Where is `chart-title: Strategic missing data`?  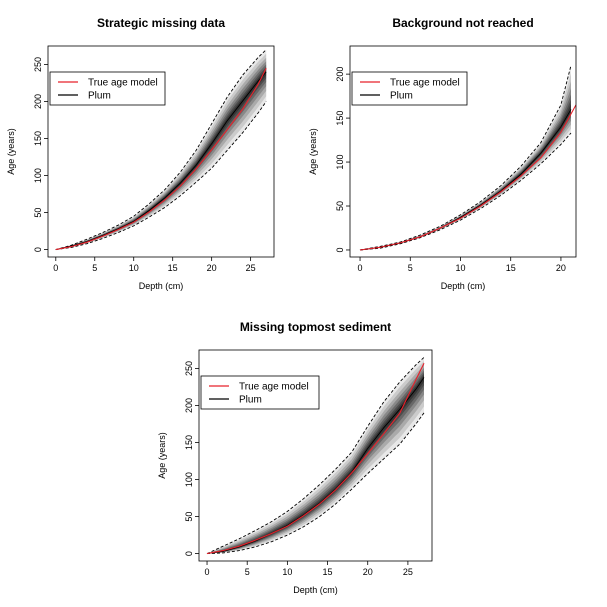 chart-title: Strategic missing data is located at coordinates (161, 23).